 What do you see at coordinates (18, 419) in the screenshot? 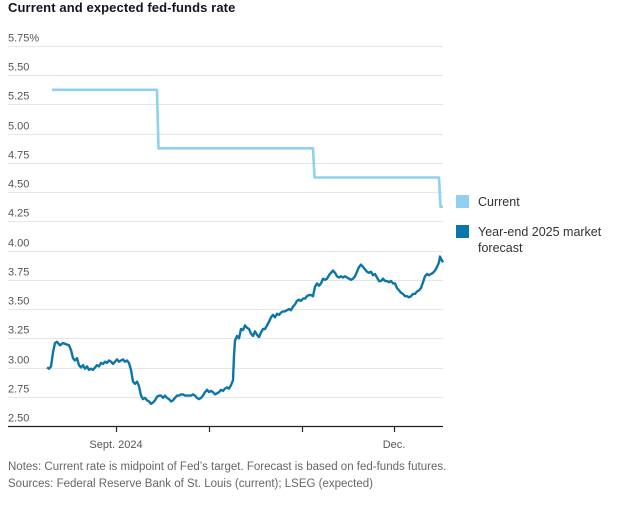
I see `y-axis-tick-label: 2.50` at bounding box center [18, 419].